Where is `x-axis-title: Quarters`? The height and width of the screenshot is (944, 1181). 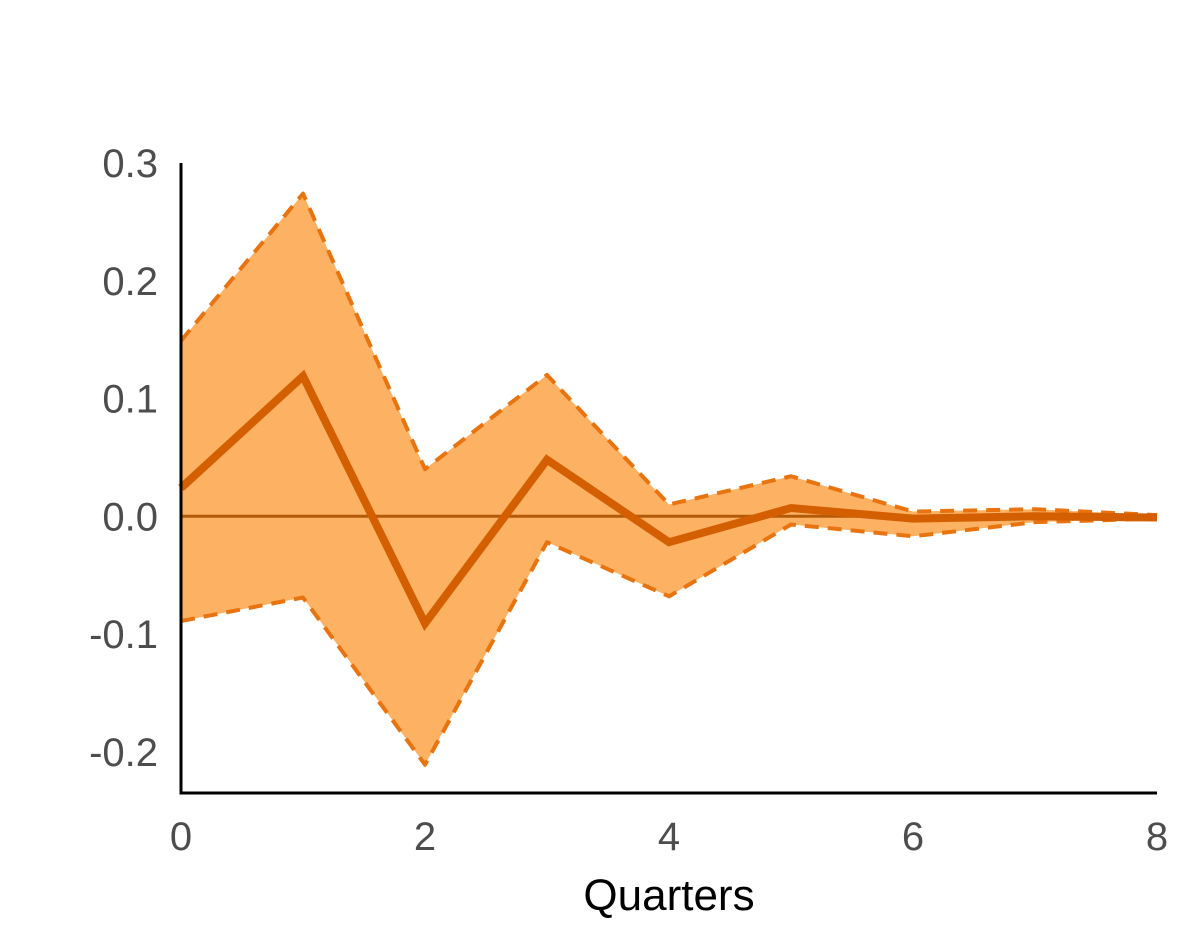 x-axis-title: Quarters is located at coordinates (668, 895).